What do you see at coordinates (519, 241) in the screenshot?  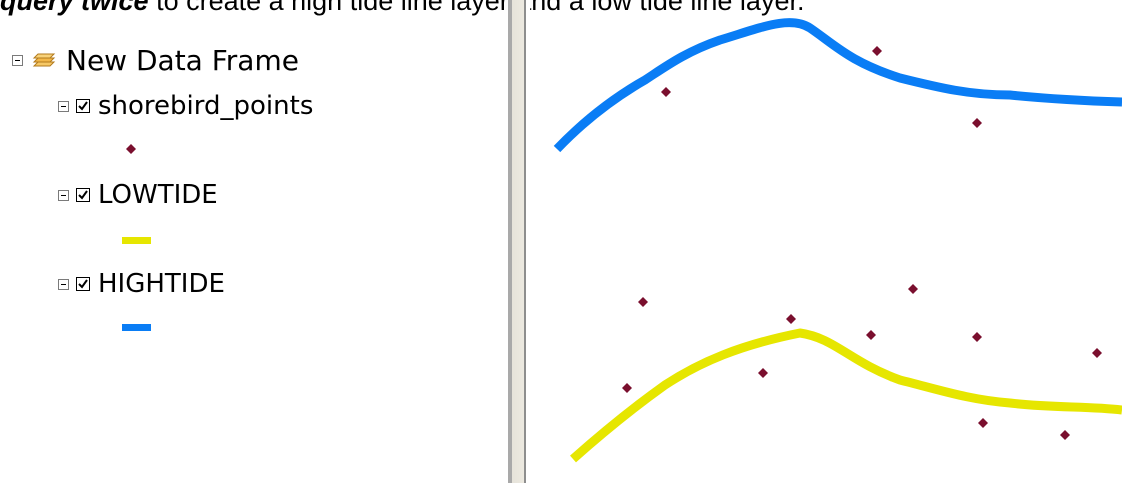 I see `panel-splitter` at bounding box center [519, 241].